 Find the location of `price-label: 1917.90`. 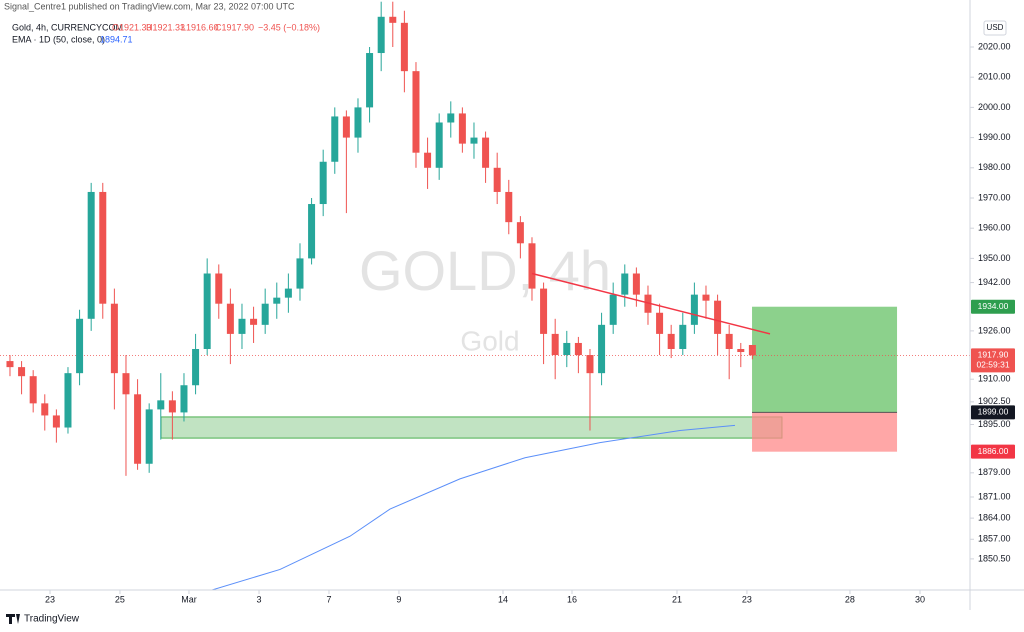

price-label: 1917.90 is located at coordinates (993, 355).